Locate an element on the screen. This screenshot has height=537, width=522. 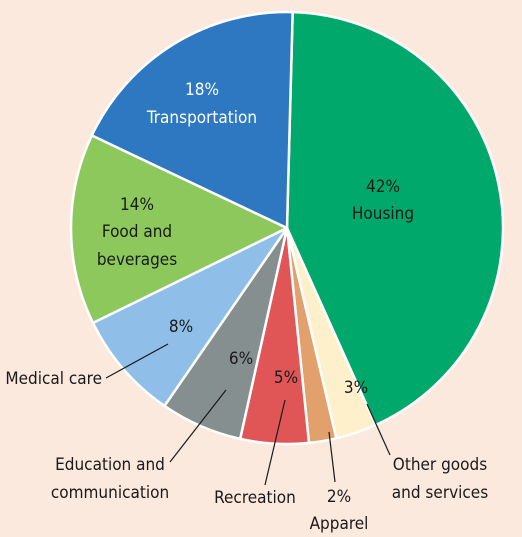
leader-line-education-and-communication is located at coordinates (198, 426).